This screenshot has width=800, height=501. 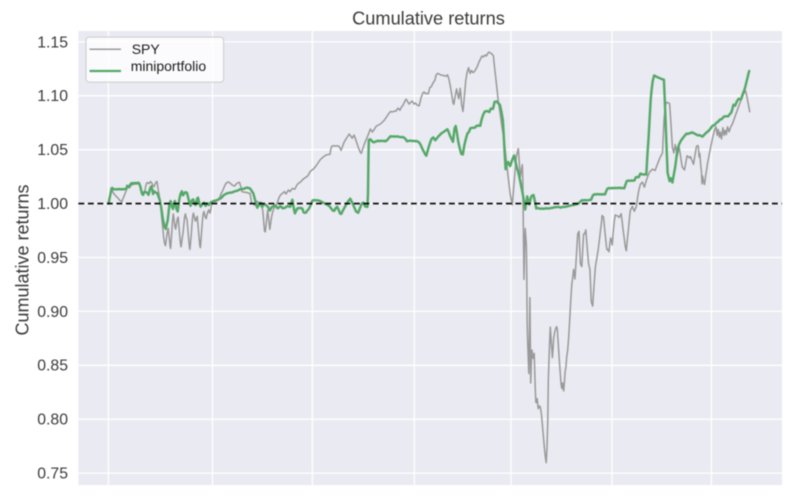 I want to click on svg-text: 0.85, so click(x=52, y=366).